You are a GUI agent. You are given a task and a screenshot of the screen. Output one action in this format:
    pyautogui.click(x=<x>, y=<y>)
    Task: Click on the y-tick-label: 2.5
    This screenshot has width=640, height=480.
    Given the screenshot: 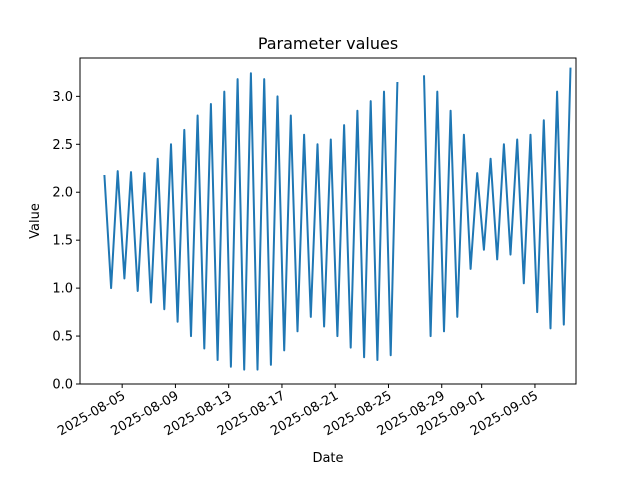 What is the action you would take?
    pyautogui.click(x=62, y=145)
    